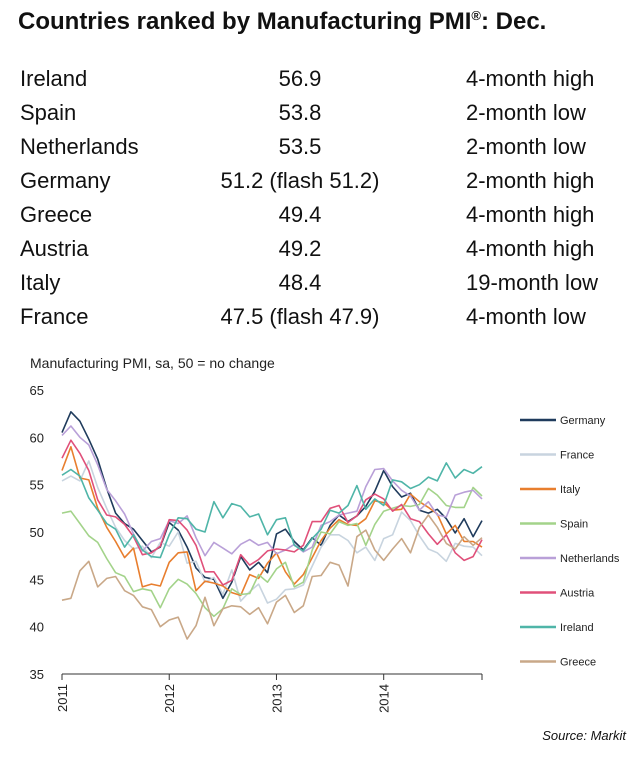  Describe the element at coordinates (56, 214) in the screenshot. I see `country-name: Greece` at that location.